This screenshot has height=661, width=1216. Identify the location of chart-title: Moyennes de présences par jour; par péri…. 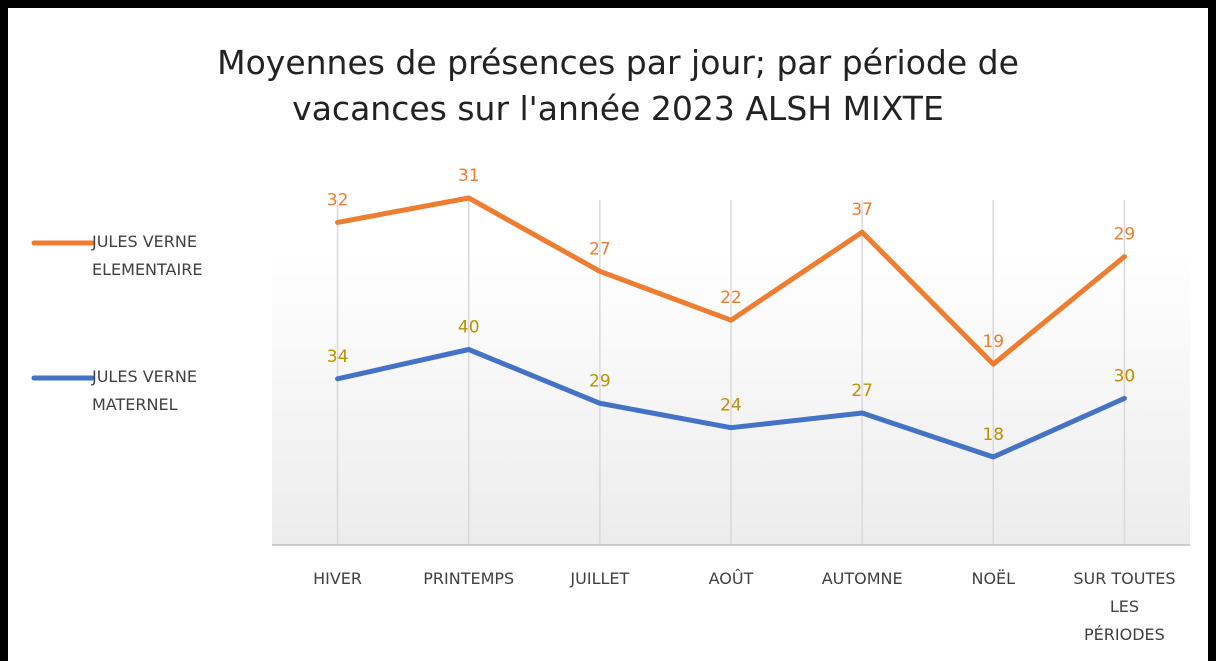
(618, 85).